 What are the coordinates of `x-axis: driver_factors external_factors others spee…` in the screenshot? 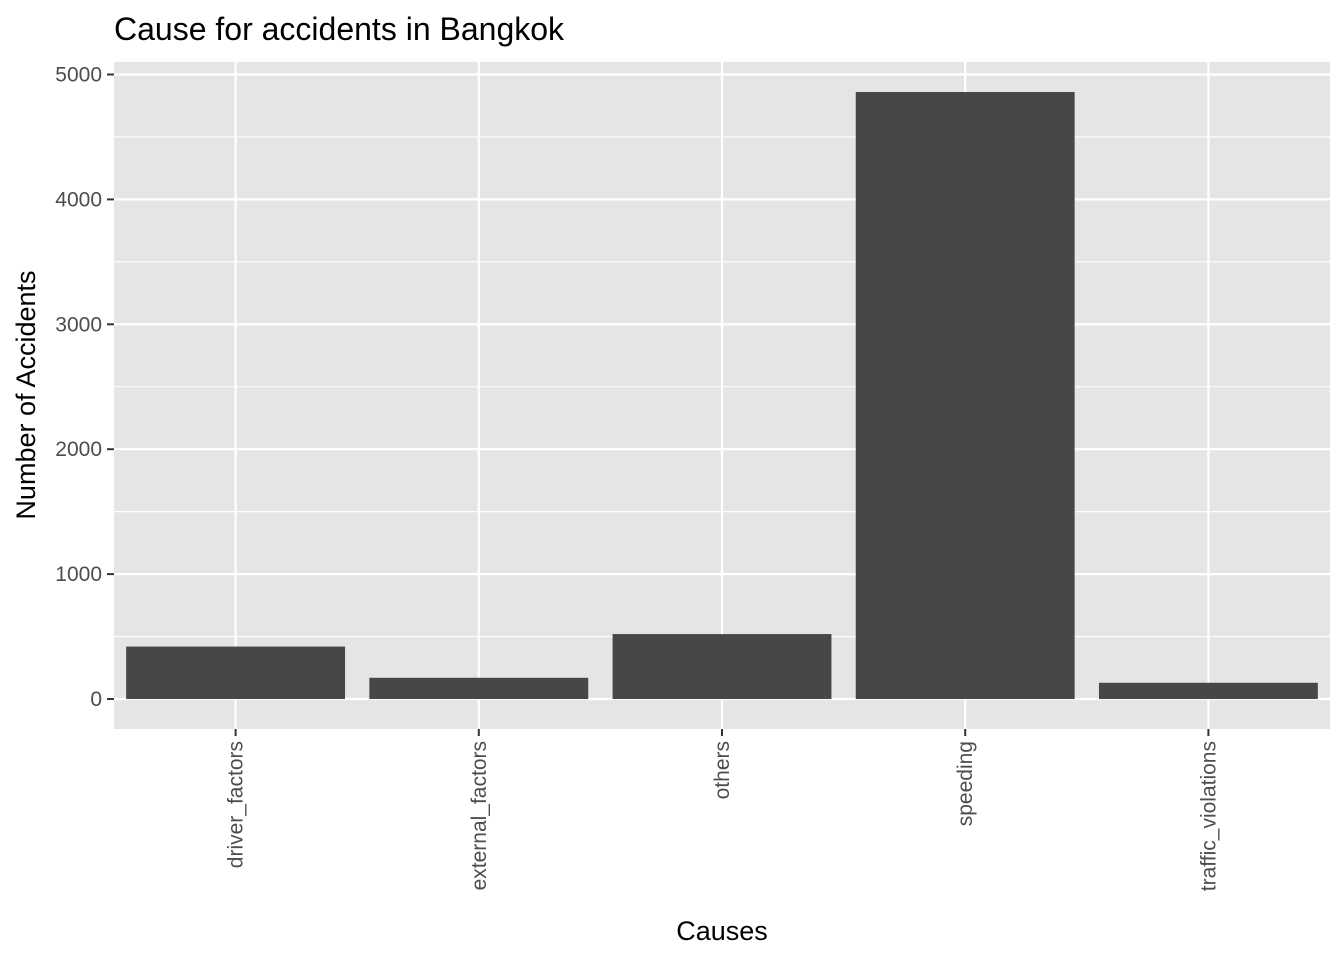 It's located at (722, 810).